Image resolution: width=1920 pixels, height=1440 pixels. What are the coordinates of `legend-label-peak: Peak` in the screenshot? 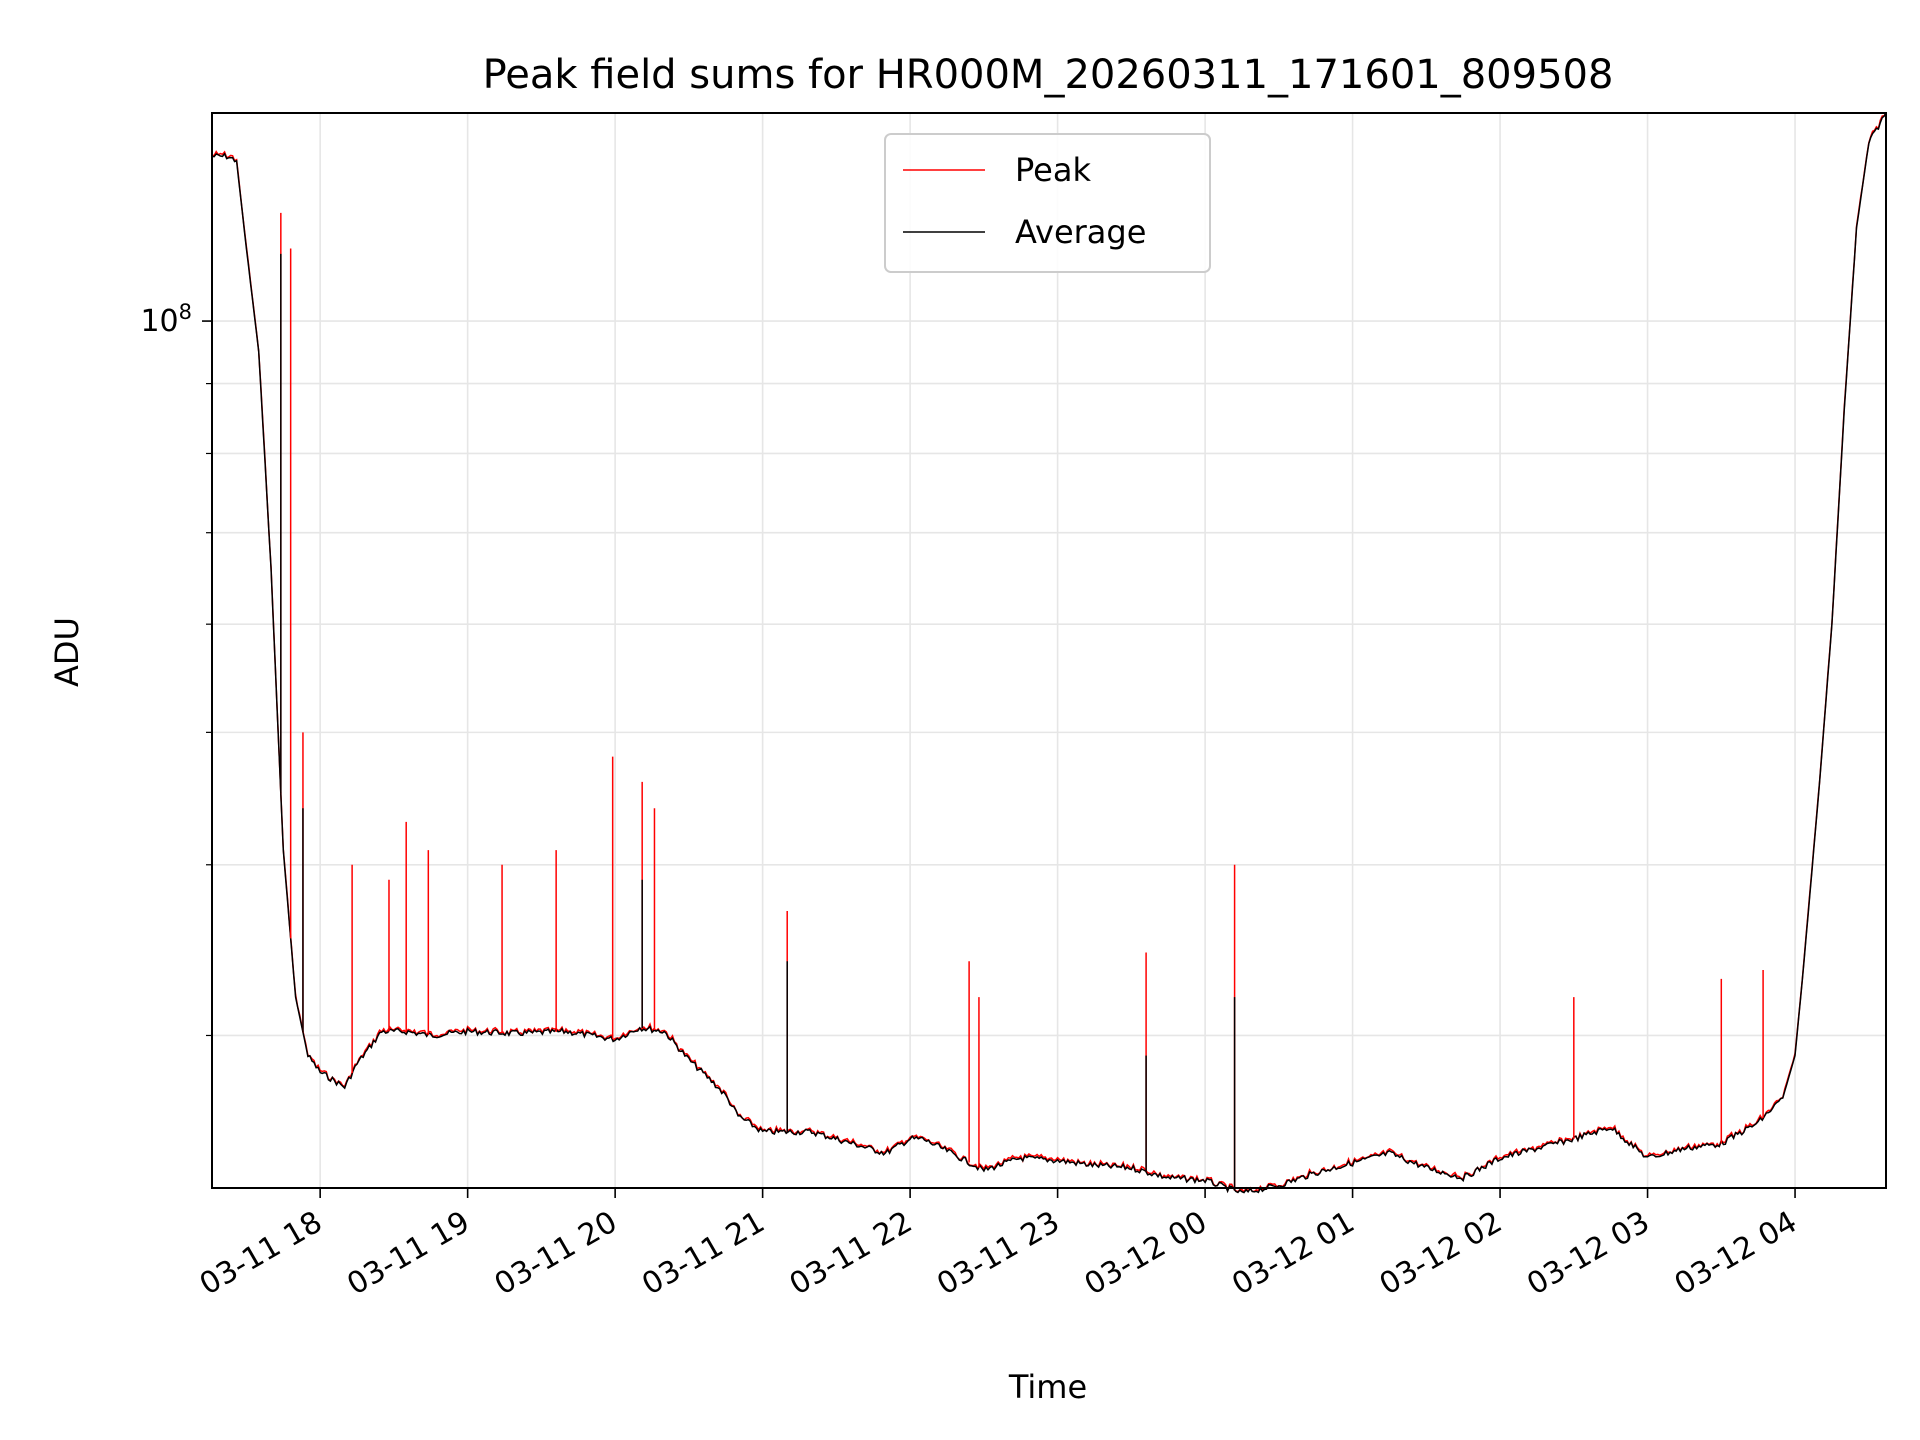 It's located at (1053, 170).